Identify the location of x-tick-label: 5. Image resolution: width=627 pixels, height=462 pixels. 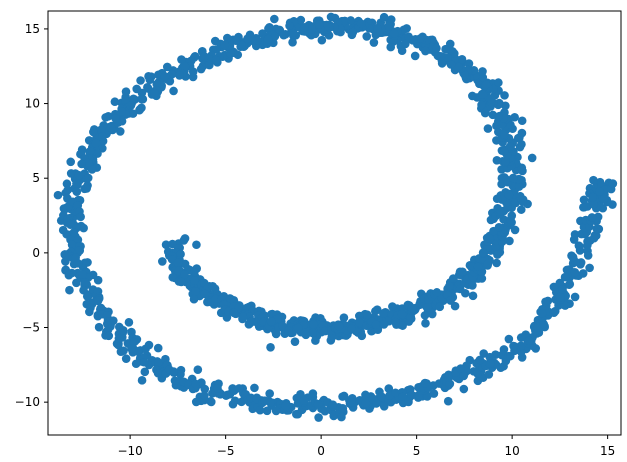
(417, 451).